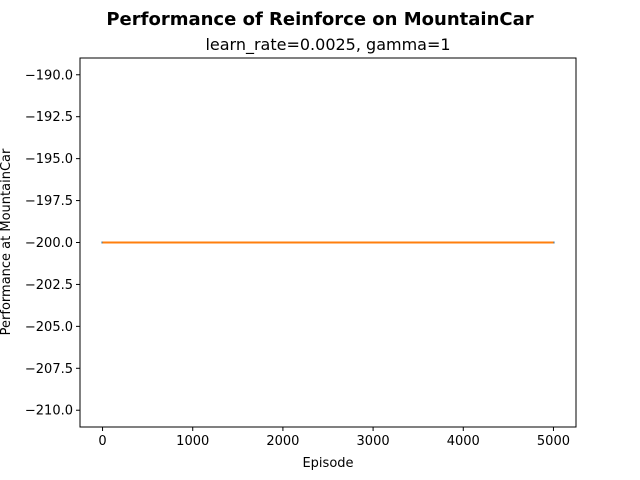 The image size is (640, 480). What do you see at coordinates (49, 201) in the screenshot?
I see `y-tick-label: −197.5` at bounding box center [49, 201].